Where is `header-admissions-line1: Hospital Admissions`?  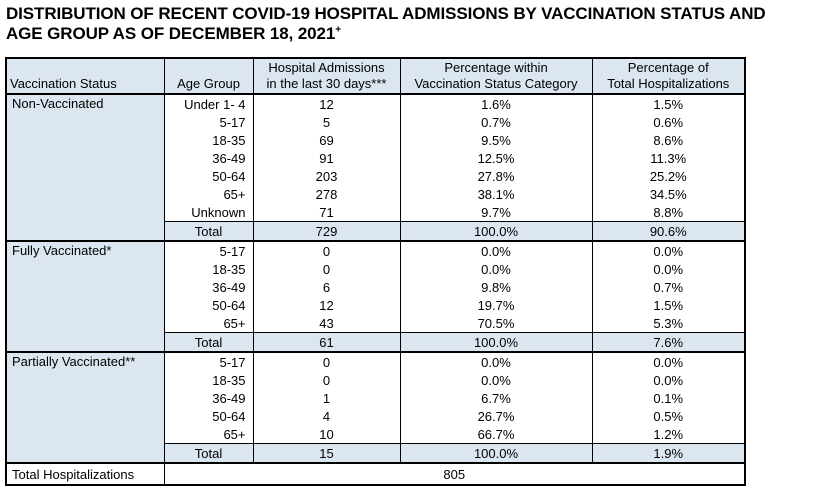
header-admissions-line1: Hospital Admissions is located at coordinates (326, 67).